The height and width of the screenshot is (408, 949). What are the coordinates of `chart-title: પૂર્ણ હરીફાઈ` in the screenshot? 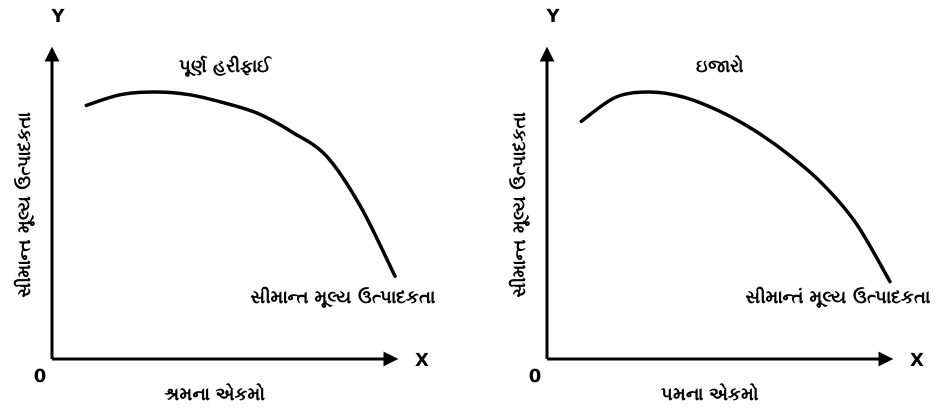 It's located at (225, 66).